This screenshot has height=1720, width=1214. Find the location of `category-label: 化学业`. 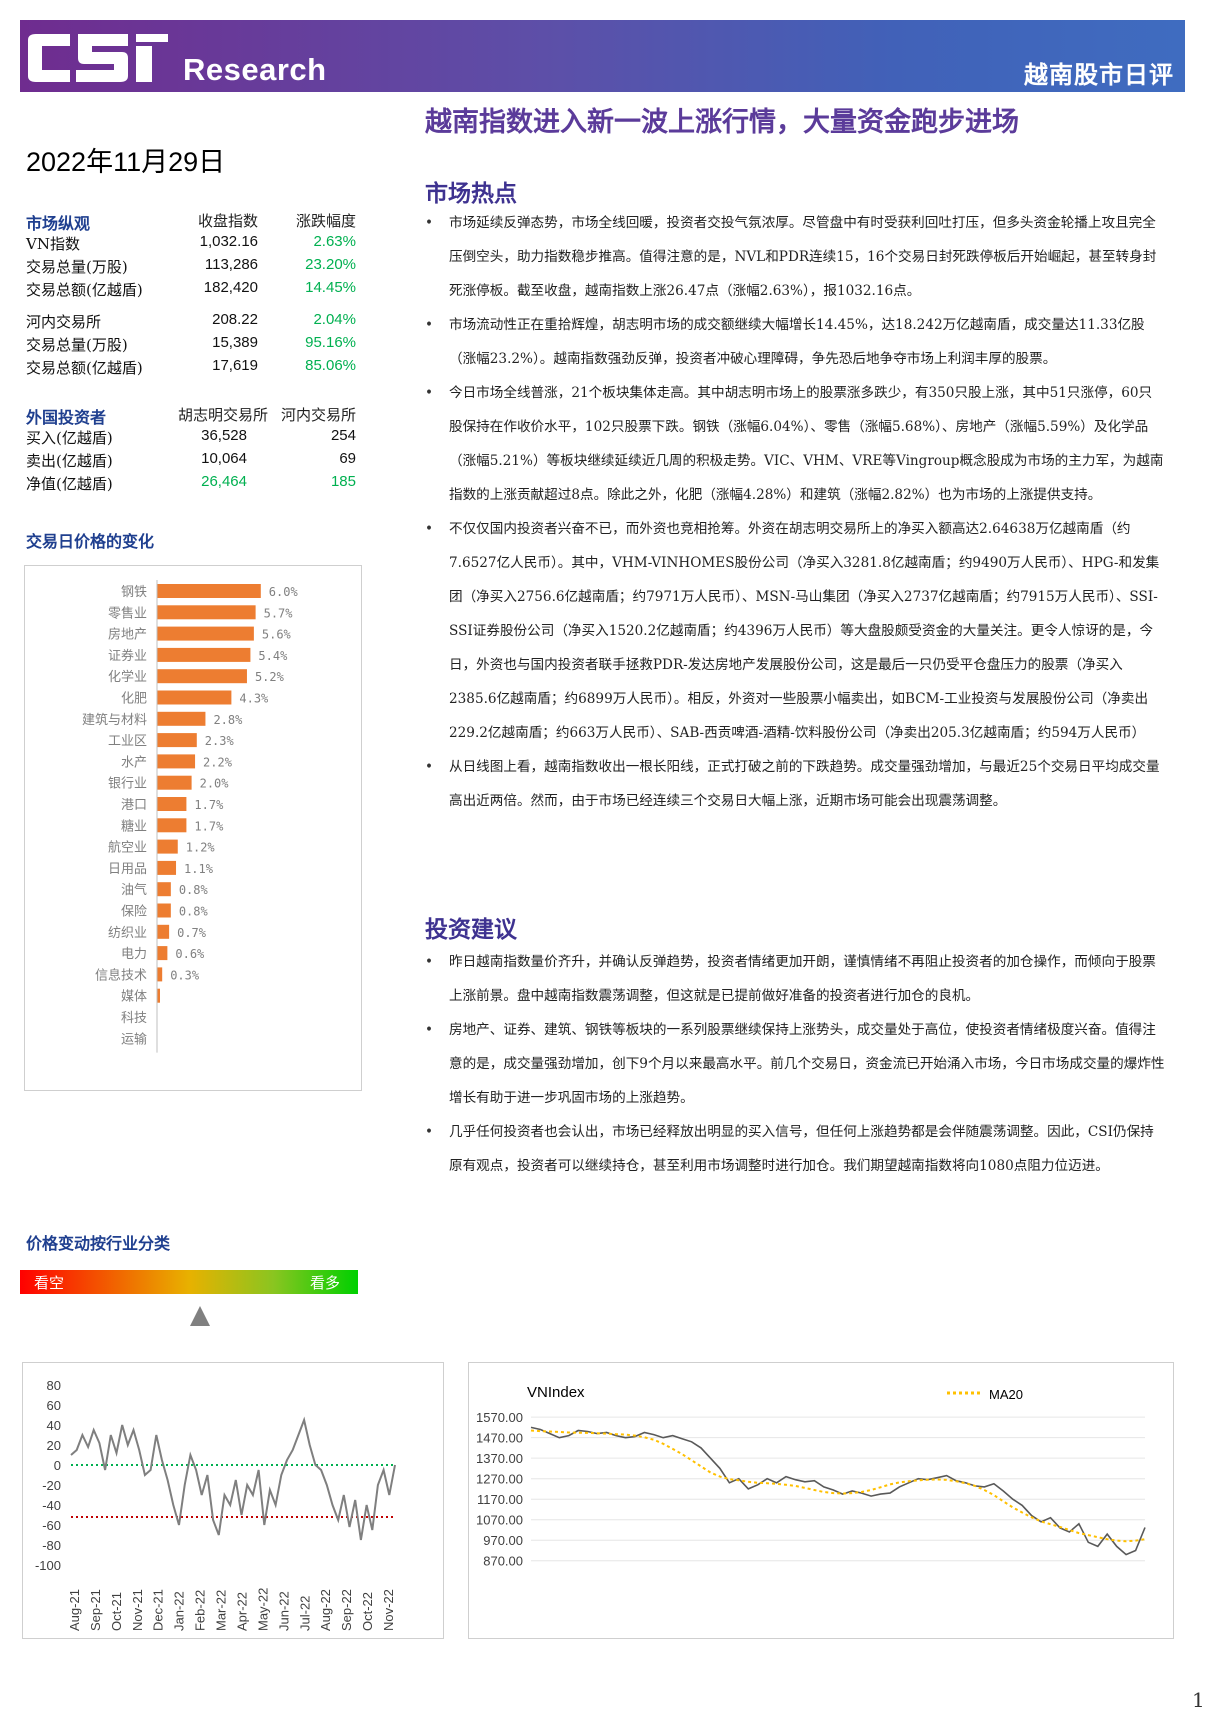

category-label: 化学业 is located at coordinates (127, 677).